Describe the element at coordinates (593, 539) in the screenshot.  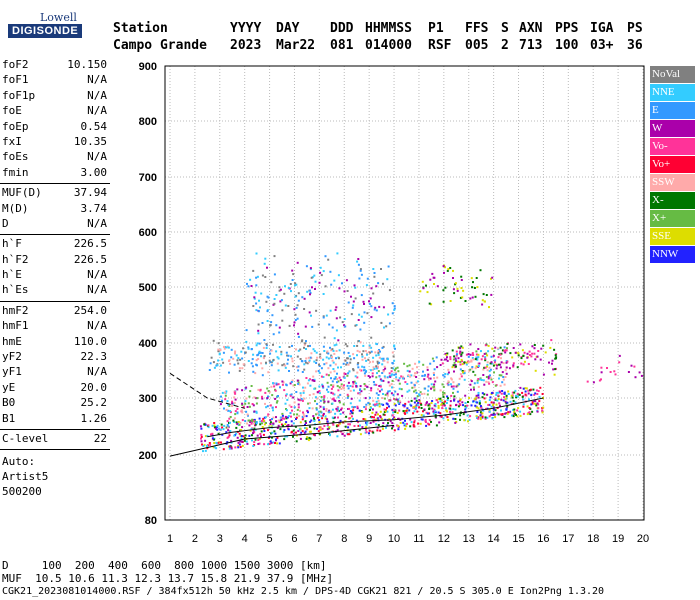
I see `x-tick-label: 18` at that location.